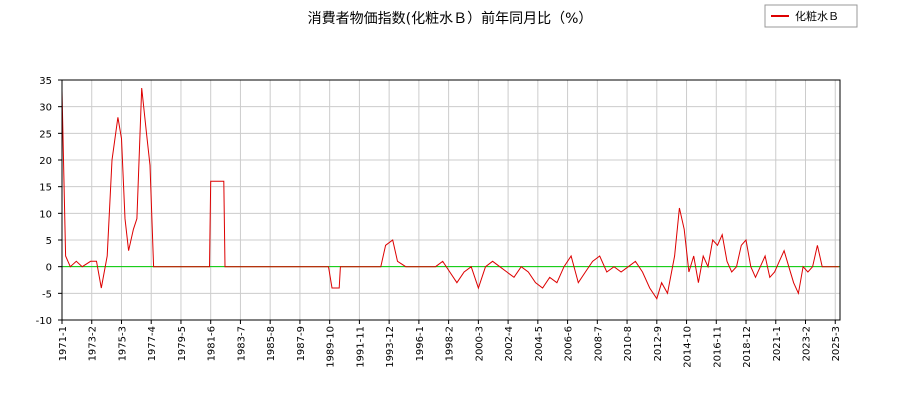 Image resolution: width=900 pixels, height=400 pixels. Describe the element at coordinates (450, 343) in the screenshot. I see `x-tick-label: 1998-2` at that location.